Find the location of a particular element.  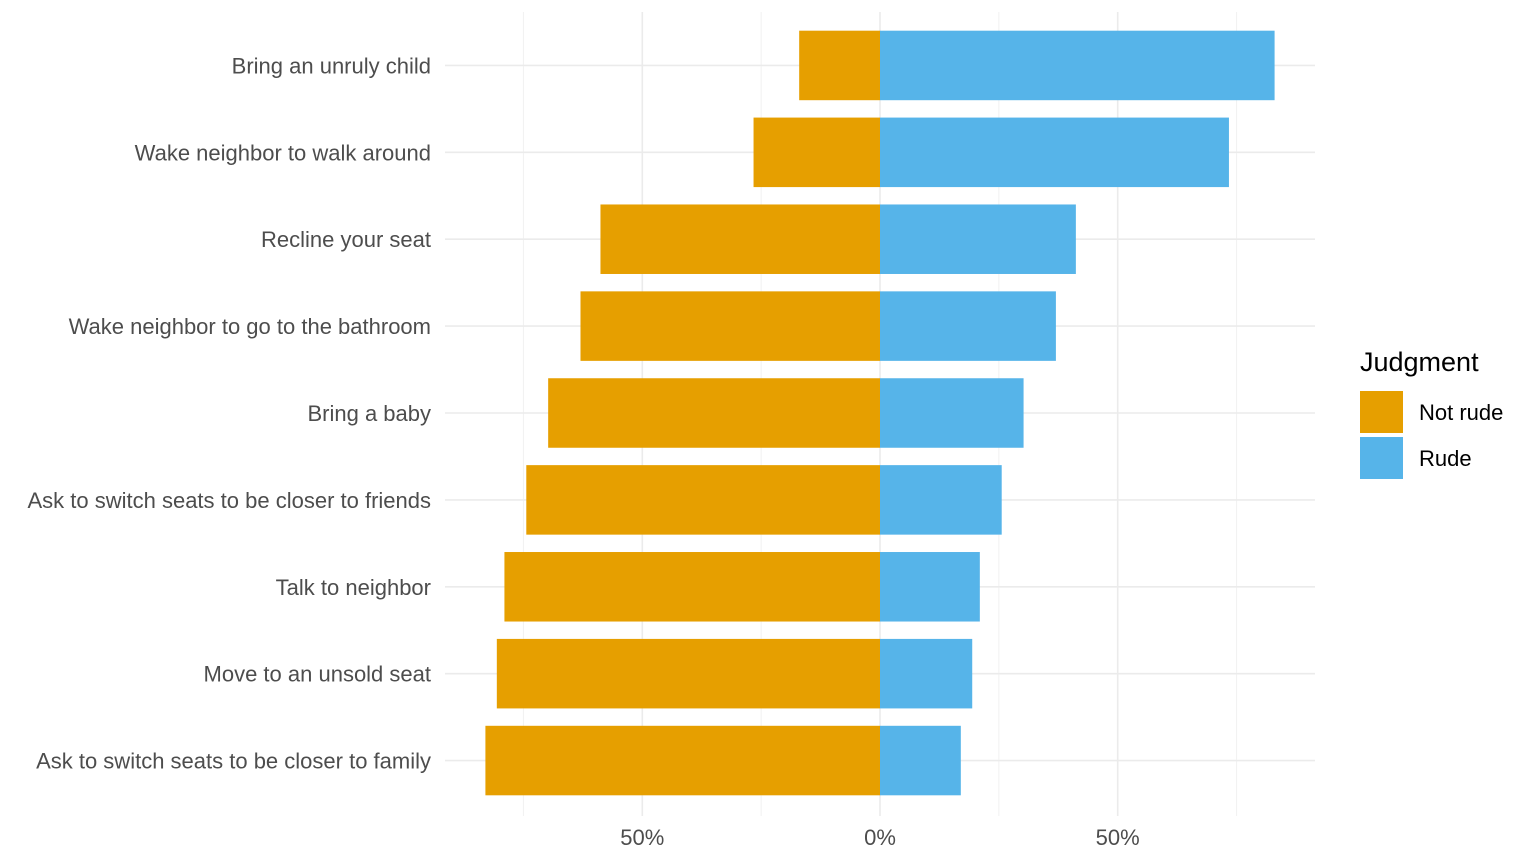

category-label: Bring a baby is located at coordinates (369, 413).